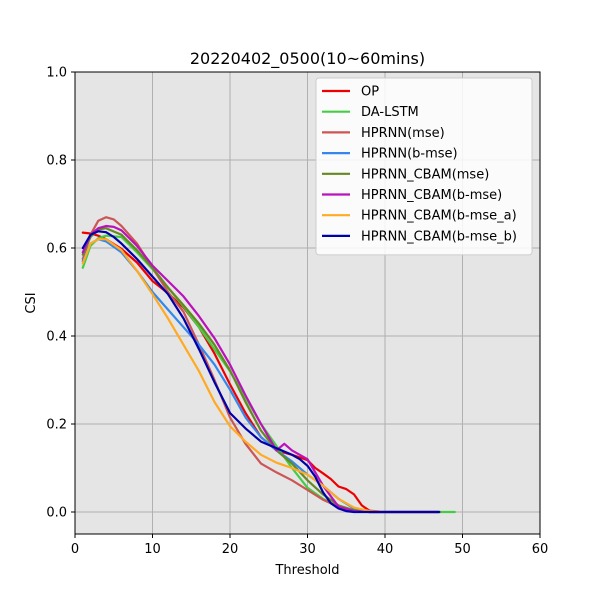  What do you see at coordinates (56, 337) in the screenshot?
I see `y-tick-label: 0.4` at bounding box center [56, 337].